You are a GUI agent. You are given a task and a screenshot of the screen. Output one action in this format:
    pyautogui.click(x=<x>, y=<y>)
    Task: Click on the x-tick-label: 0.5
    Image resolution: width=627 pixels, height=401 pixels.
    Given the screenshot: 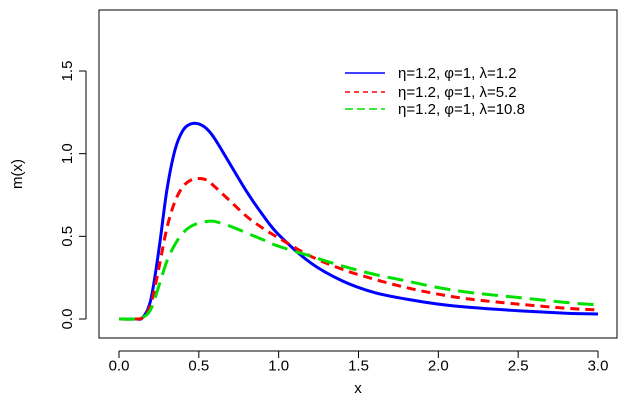 What is the action you would take?
    pyautogui.click(x=198, y=365)
    